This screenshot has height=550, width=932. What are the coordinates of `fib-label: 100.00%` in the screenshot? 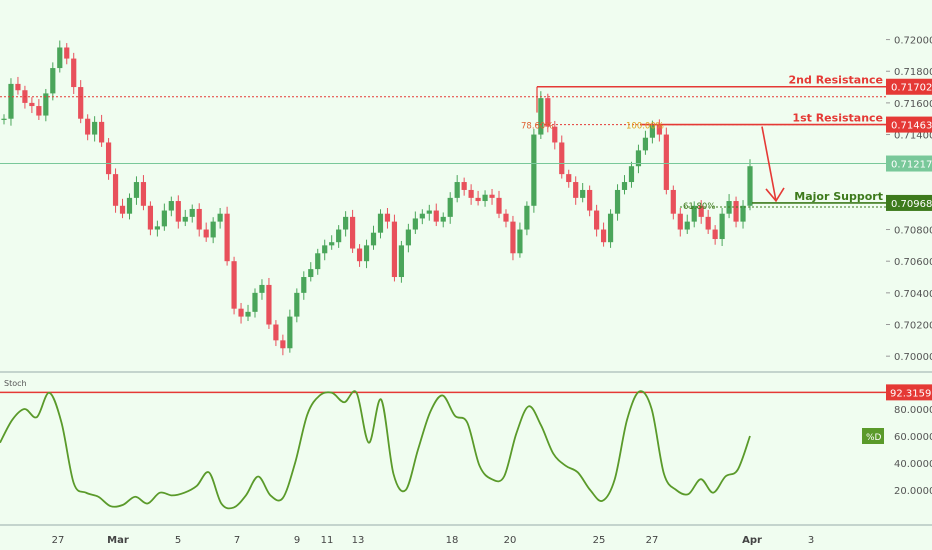 It's located at (645, 127).